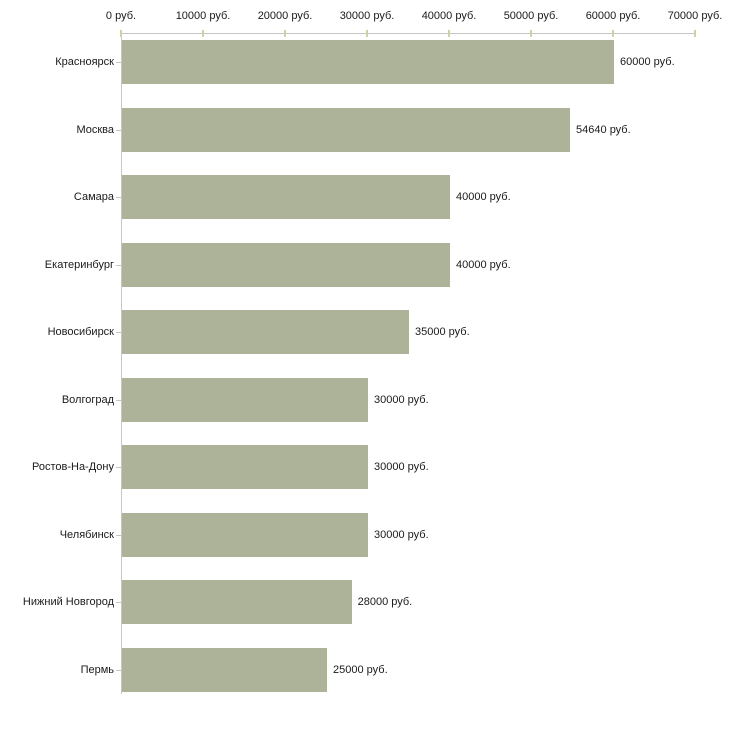  What do you see at coordinates (95, 129) in the screenshot?
I see `category-label: Москва` at bounding box center [95, 129].